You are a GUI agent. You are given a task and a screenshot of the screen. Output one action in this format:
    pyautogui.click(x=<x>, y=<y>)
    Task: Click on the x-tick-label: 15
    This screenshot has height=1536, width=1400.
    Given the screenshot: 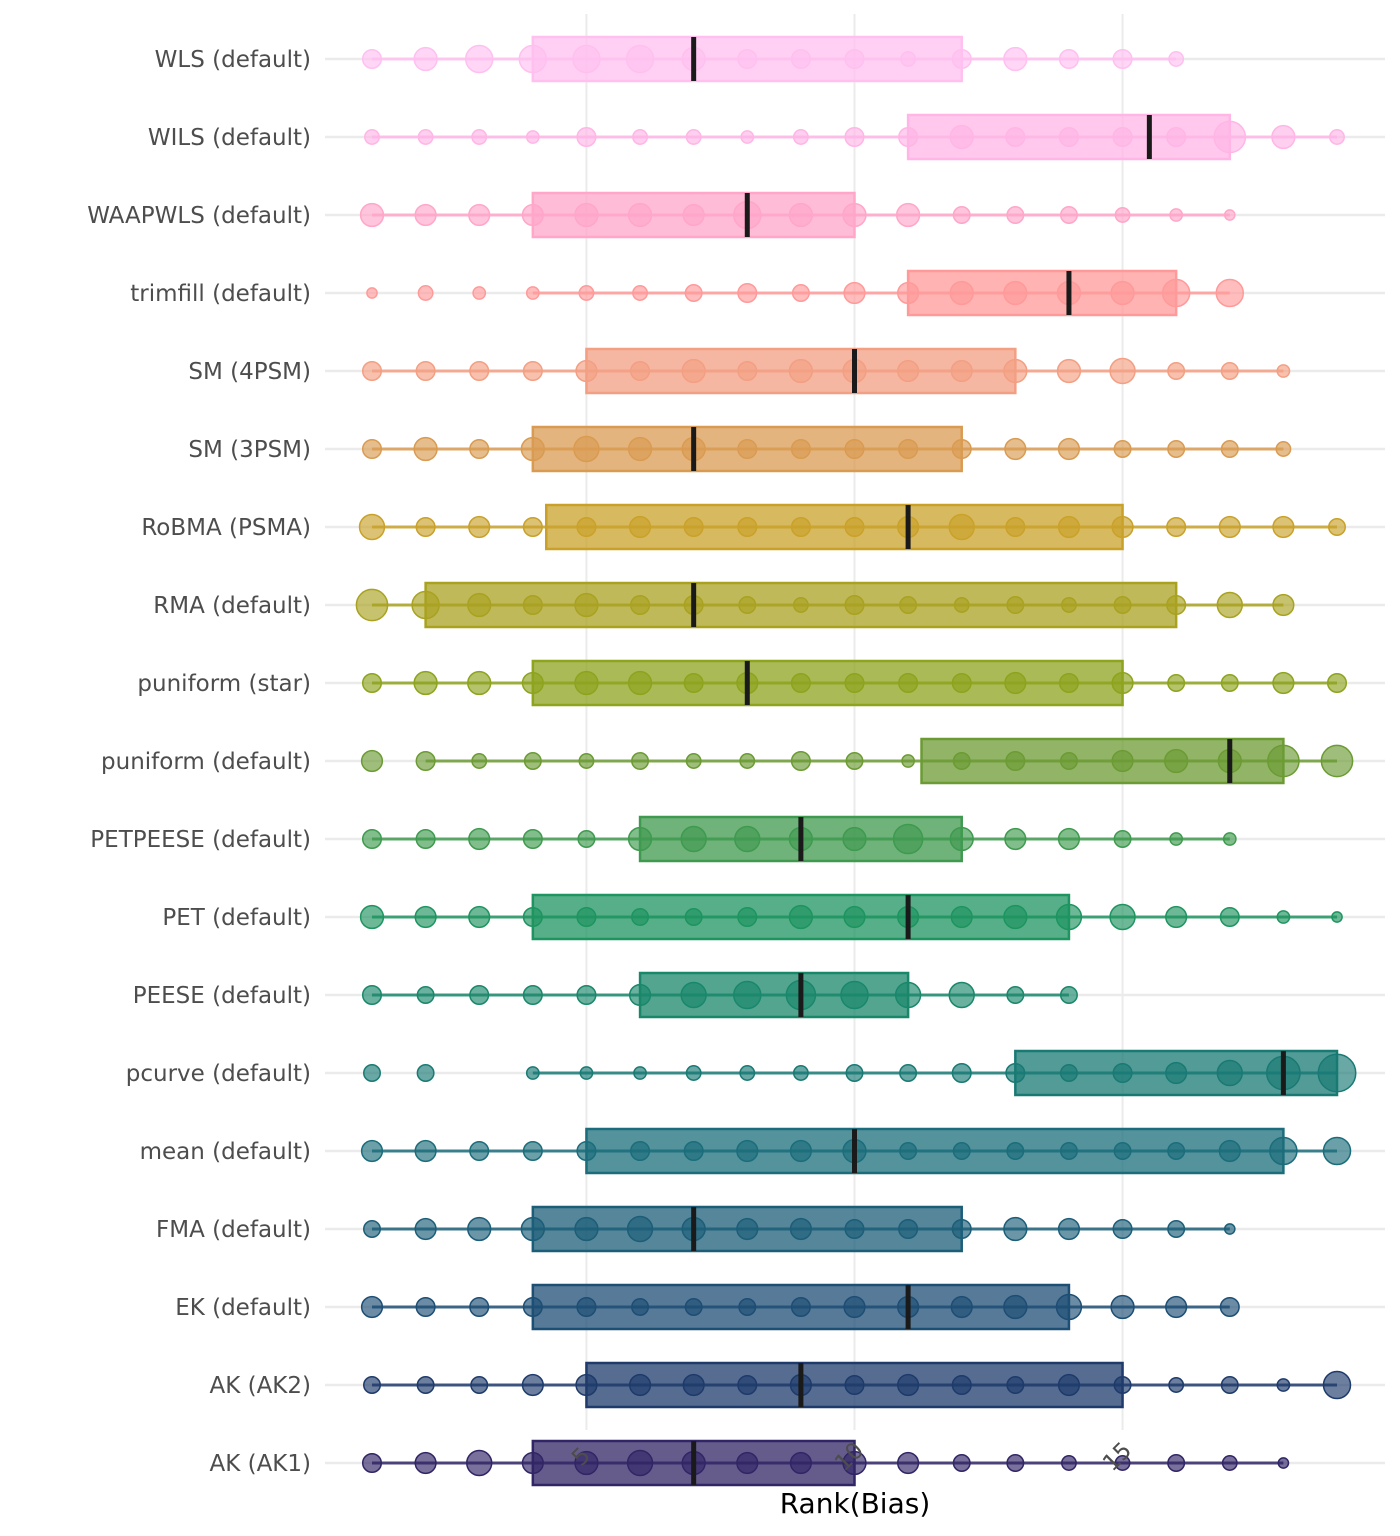 What is the action you would take?
    pyautogui.click(x=1117, y=1457)
    